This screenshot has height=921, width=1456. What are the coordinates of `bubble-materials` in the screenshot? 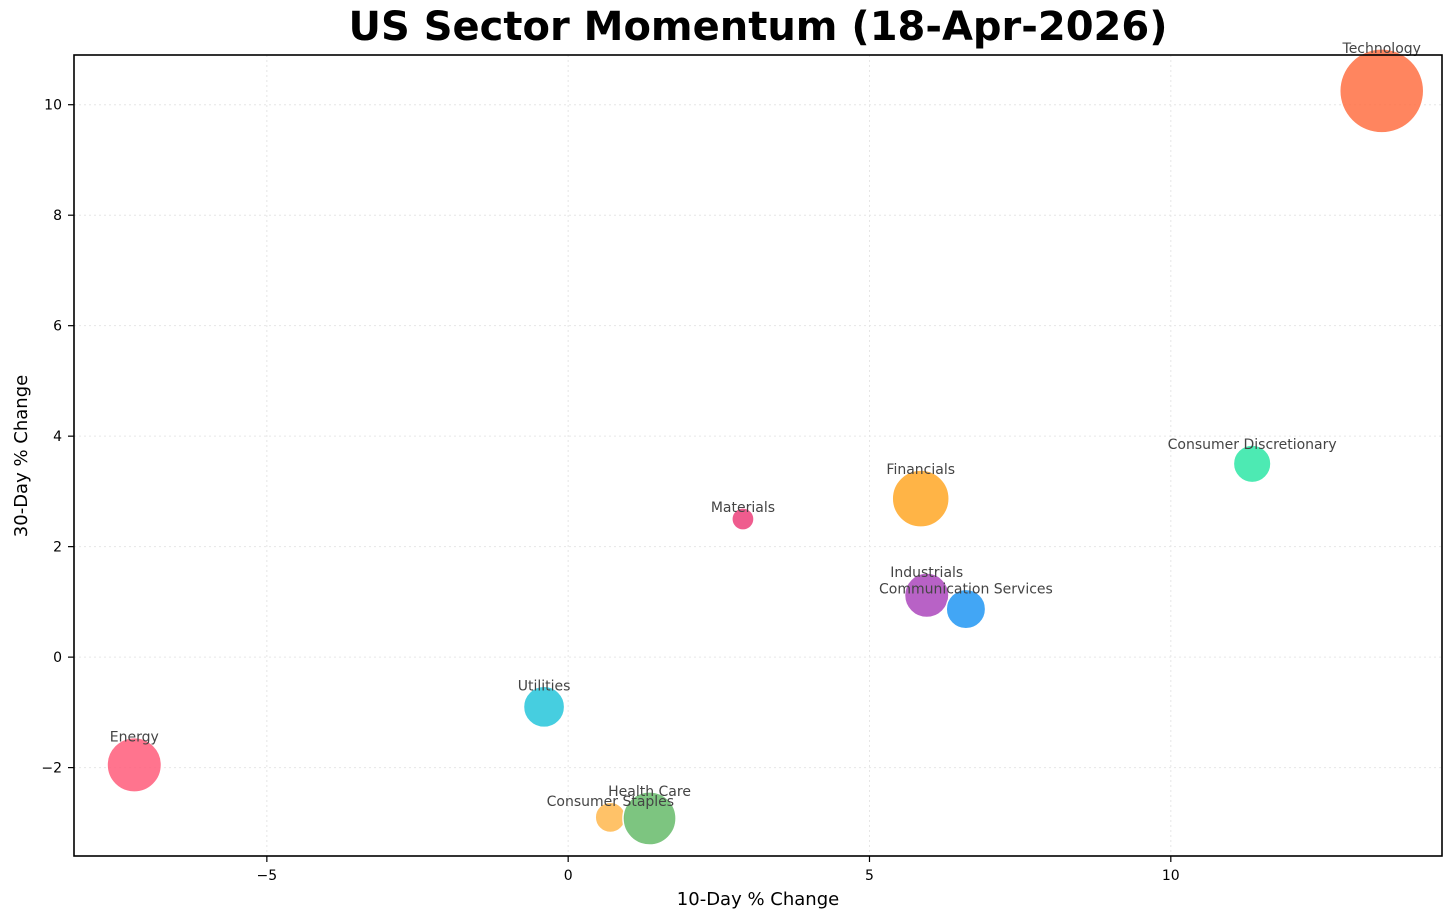 It's located at (743, 519).